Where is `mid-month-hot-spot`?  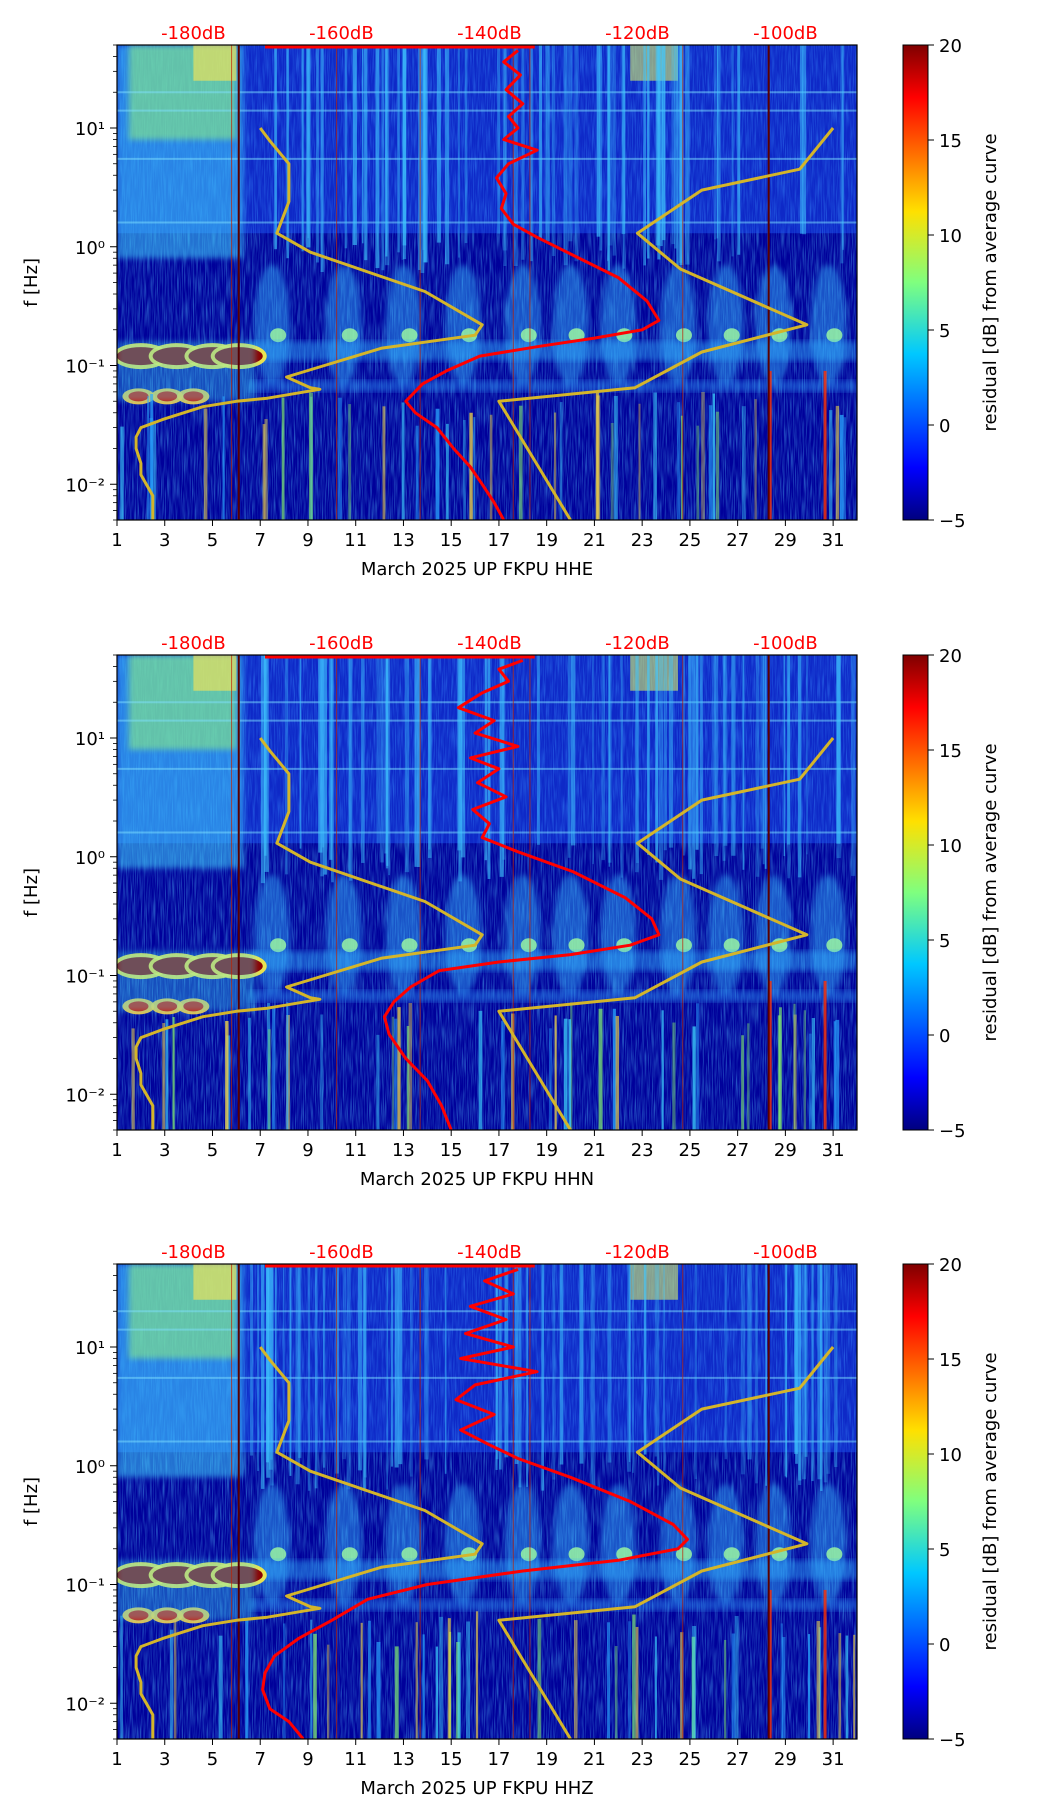
mid-month-hot-spot is located at coordinates (654, 63).